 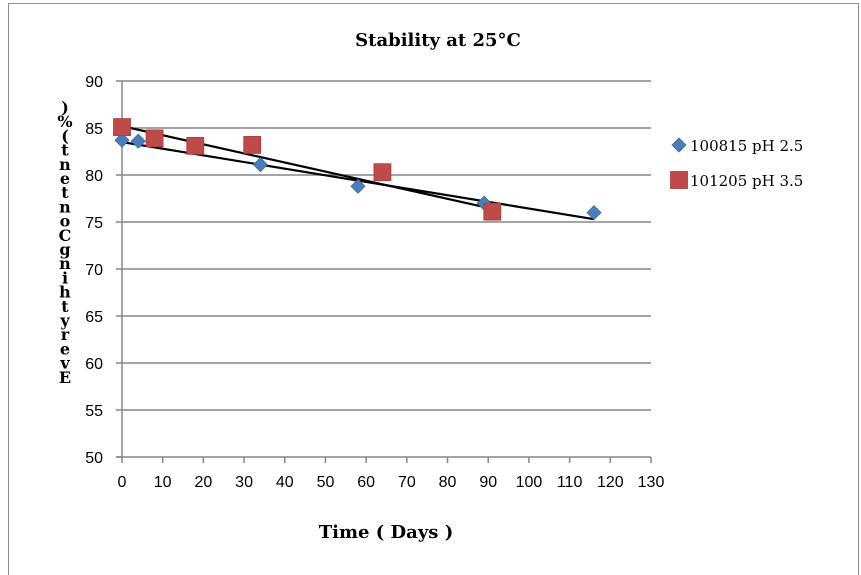 I want to click on y-tick-label: 90, so click(x=94, y=82).